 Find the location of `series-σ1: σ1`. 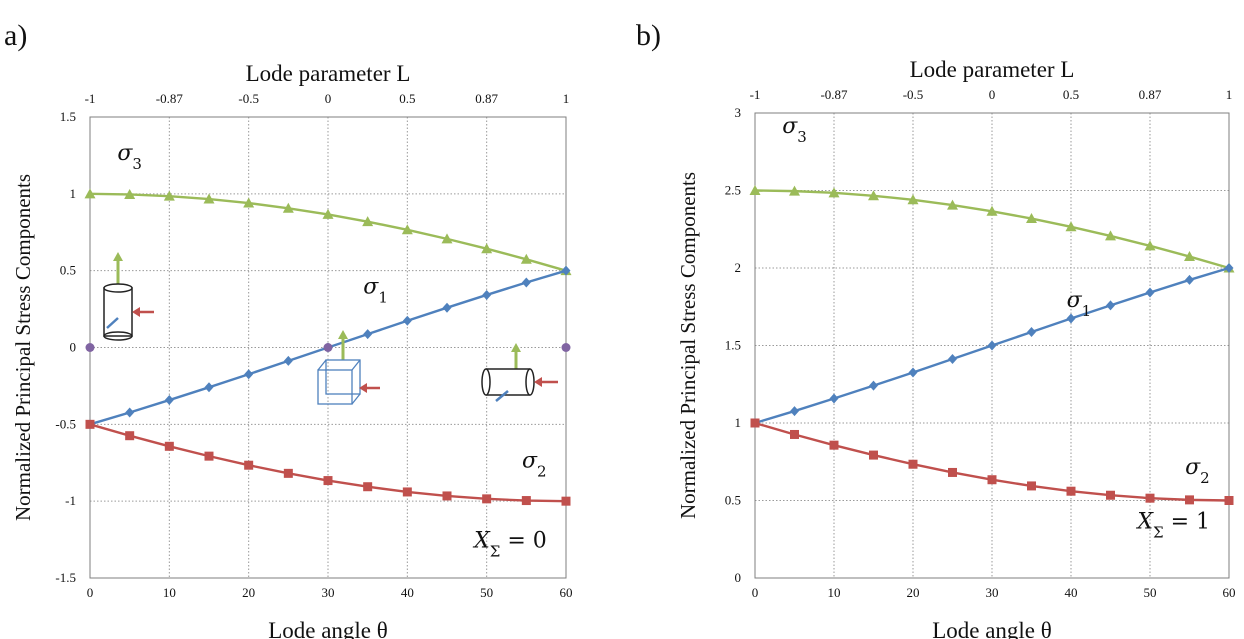

series-σ1: σ1 is located at coordinates (992, 345).